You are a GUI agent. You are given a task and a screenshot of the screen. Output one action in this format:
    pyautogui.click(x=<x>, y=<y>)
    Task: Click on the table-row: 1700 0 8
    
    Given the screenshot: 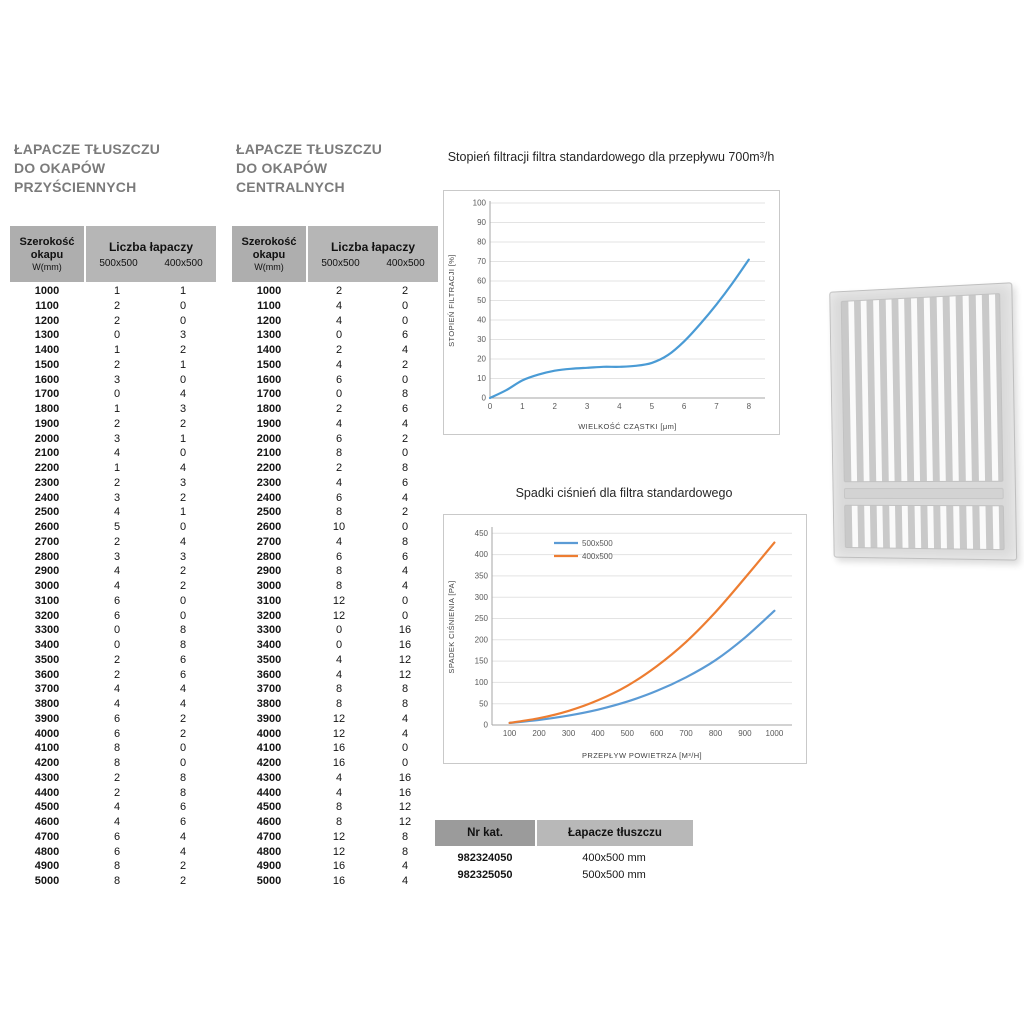 What is the action you would take?
    pyautogui.click(x=335, y=394)
    